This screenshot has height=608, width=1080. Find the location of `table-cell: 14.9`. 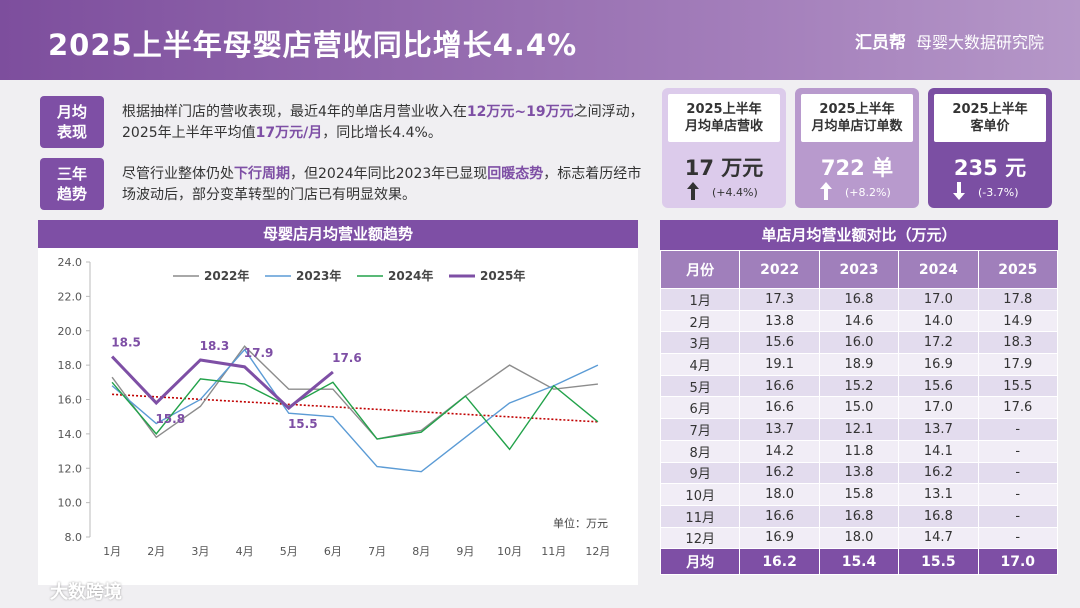

table-cell: 14.9 is located at coordinates (1018, 321).